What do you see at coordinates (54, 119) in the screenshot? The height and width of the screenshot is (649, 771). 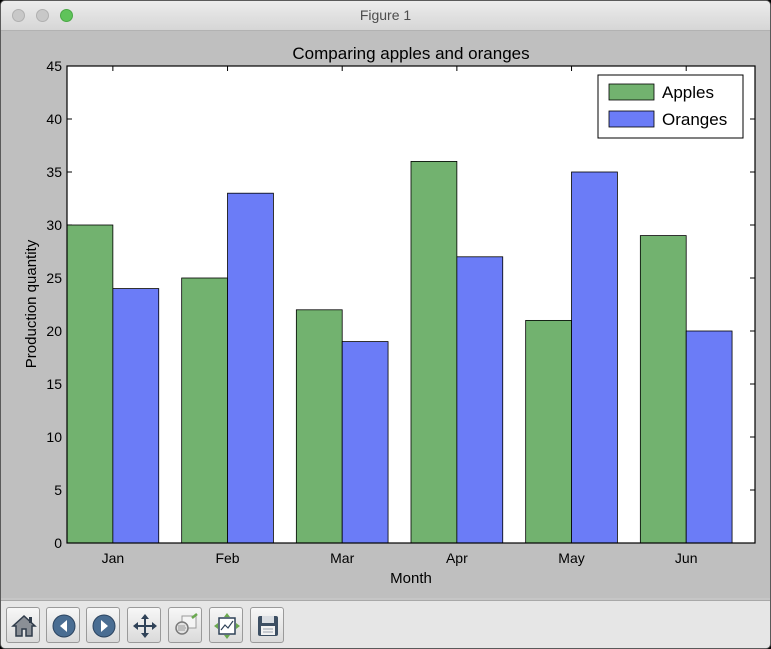 I see `y-tick-label: 40` at bounding box center [54, 119].